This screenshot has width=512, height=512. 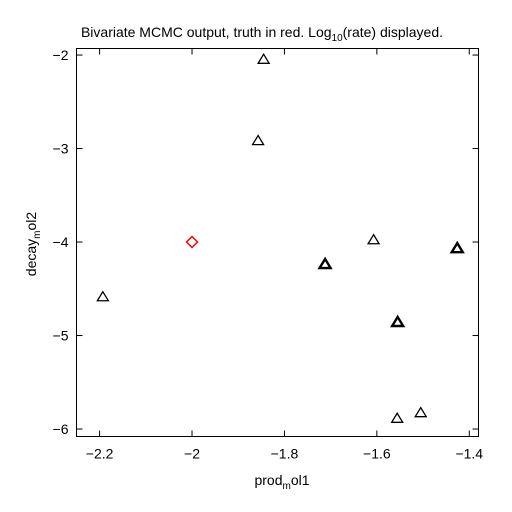 What do you see at coordinates (61, 429) in the screenshot?
I see `y-tick-label: −6` at bounding box center [61, 429].